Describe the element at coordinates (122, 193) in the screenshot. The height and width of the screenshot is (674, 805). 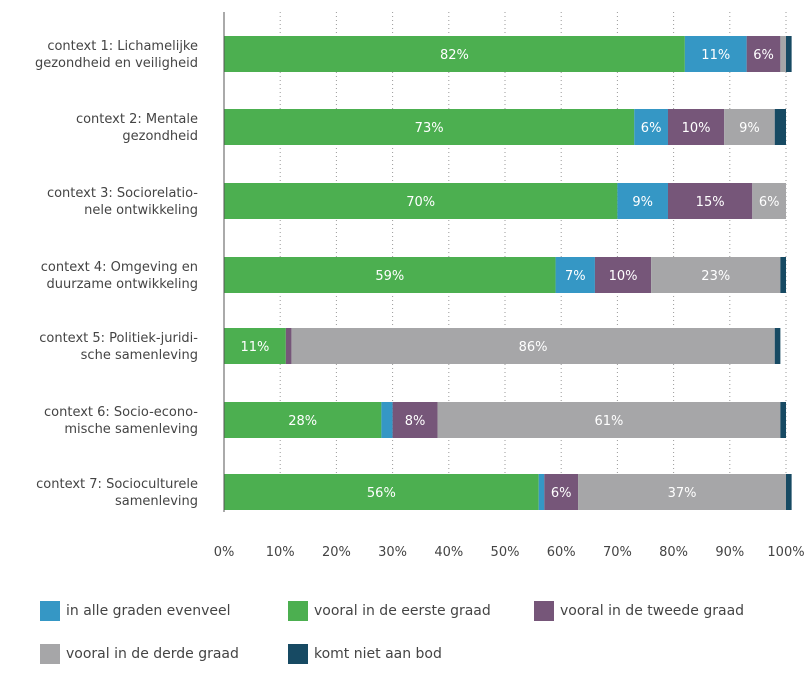
I see `category-label-line: context 3: Sociorelatio-` at that location.